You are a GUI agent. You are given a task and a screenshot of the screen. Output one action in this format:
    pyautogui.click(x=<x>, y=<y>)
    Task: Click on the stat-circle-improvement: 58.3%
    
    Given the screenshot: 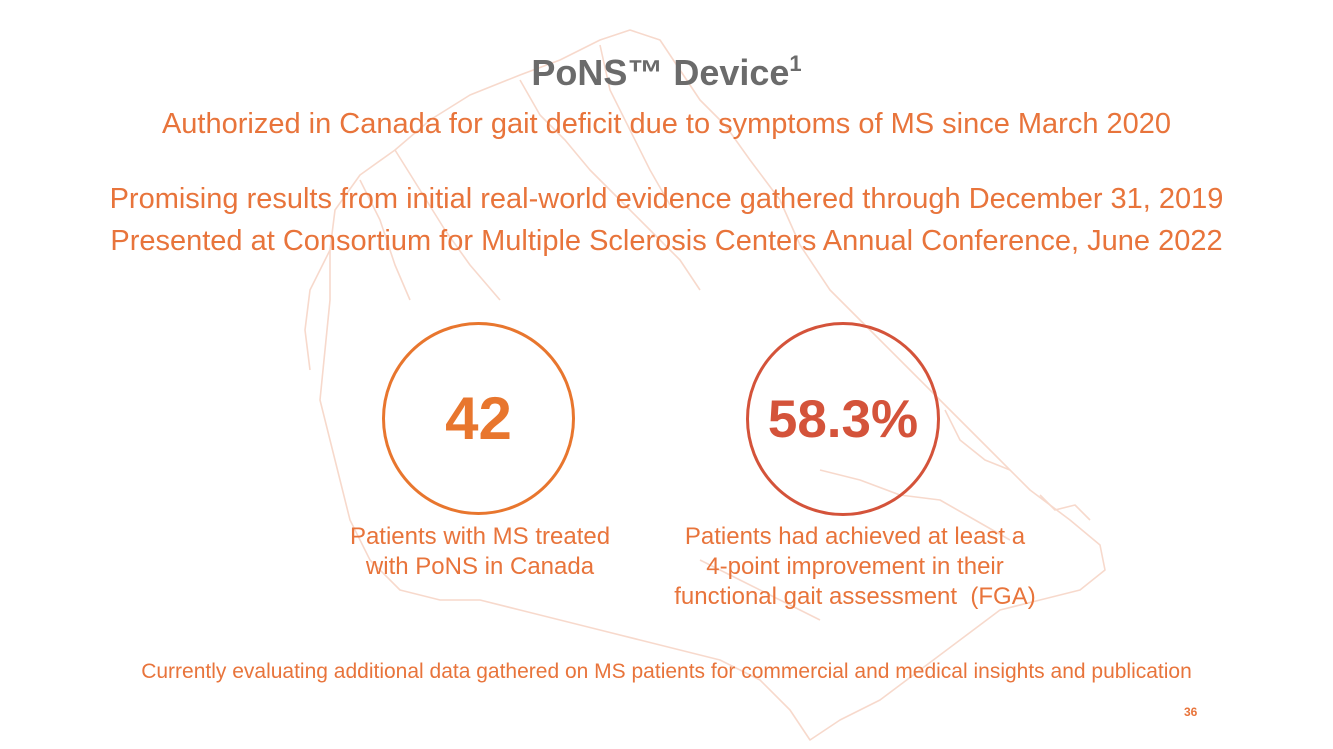 What is the action you would take?
    pyautogui.click(x=843, y=419)
    